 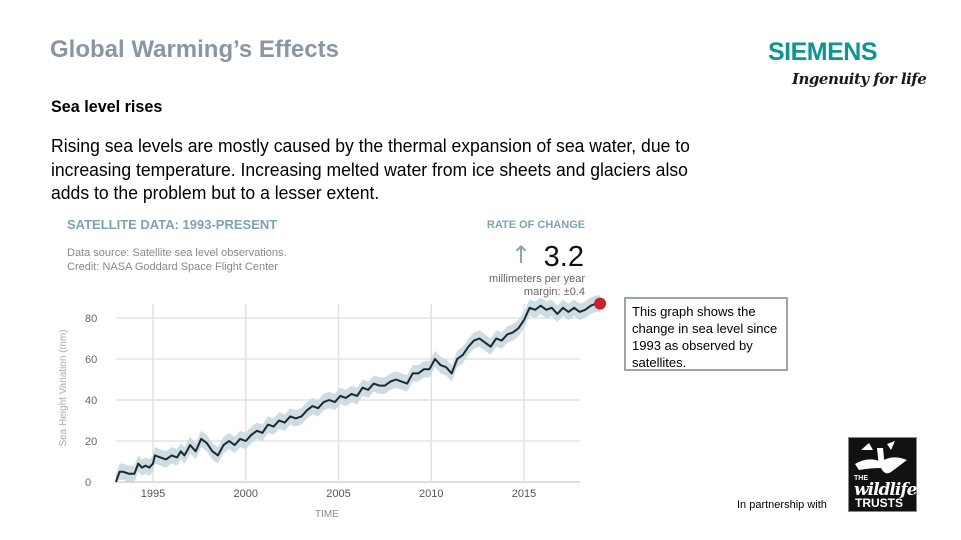 I want to click on latest-point-marker, so click(x=600, y=303).